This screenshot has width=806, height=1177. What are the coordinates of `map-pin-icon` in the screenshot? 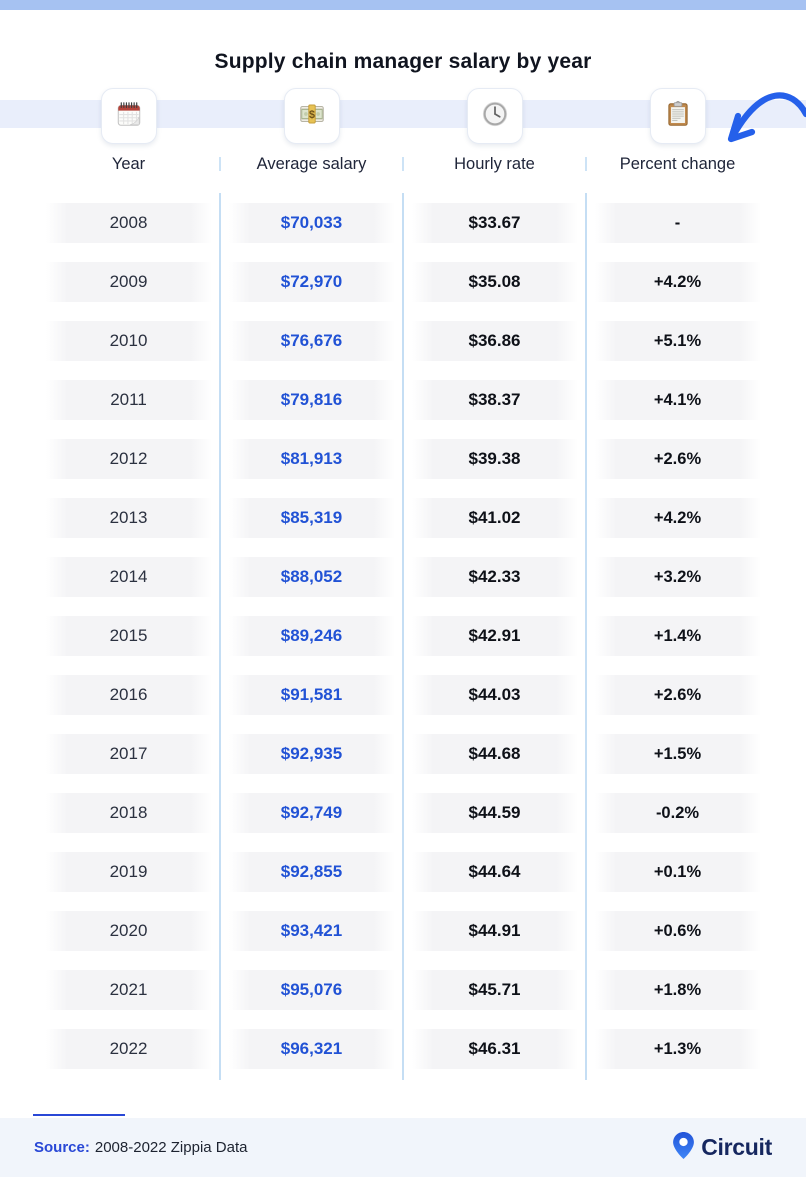 It's located at (684, 1147).